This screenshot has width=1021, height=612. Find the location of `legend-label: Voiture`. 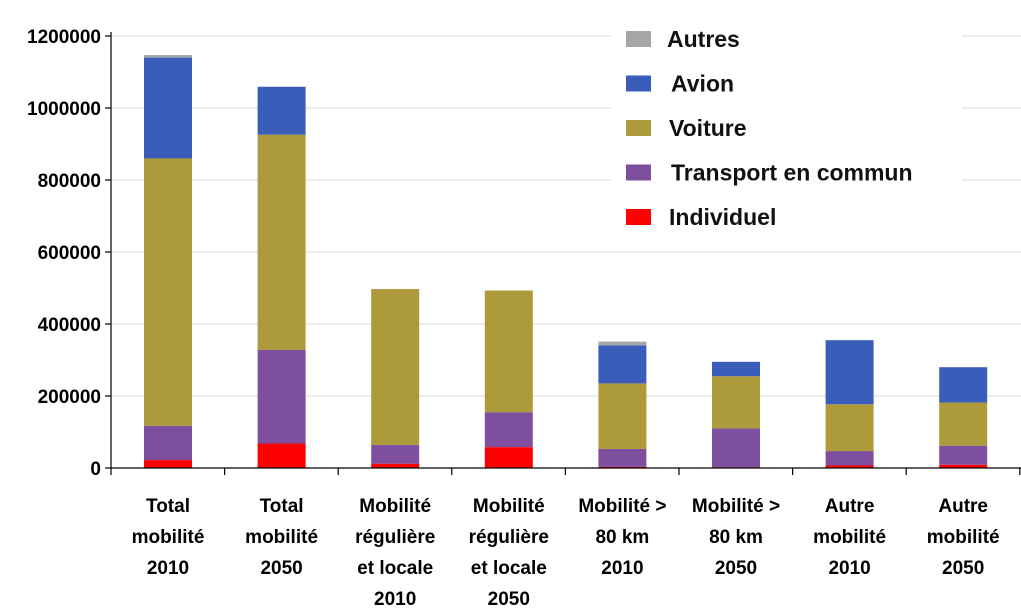

legend-label: Voiture is located at coordinates (708, 128).